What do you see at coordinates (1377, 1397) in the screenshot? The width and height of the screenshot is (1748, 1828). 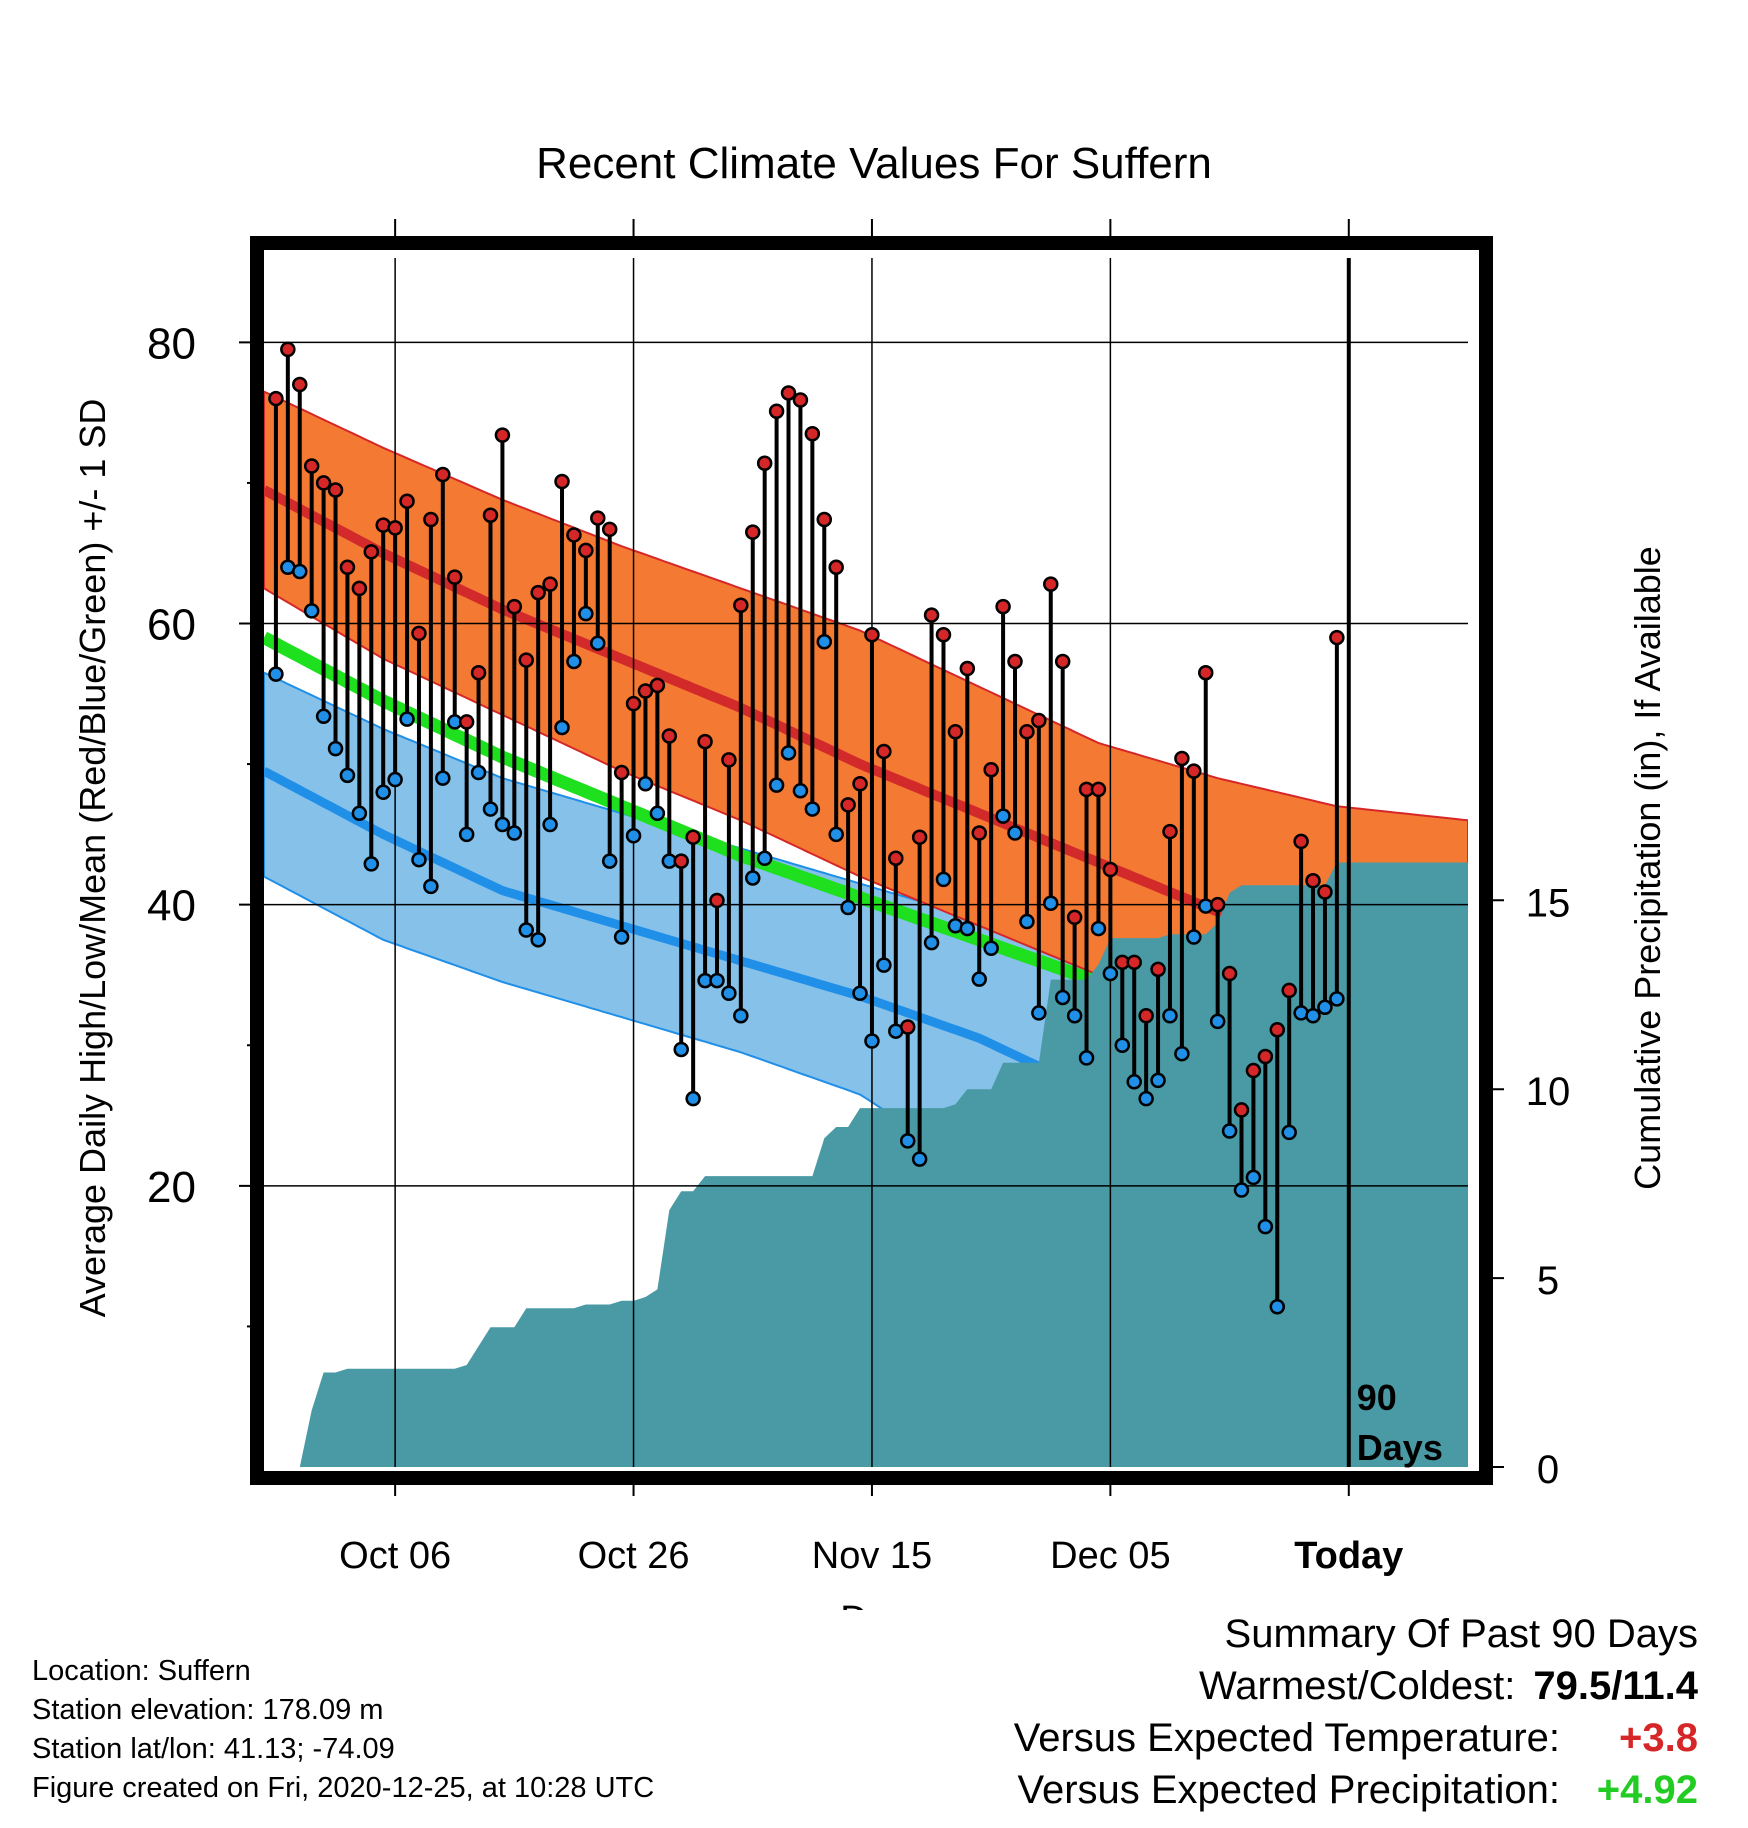 I see `today-marker-label: 90` at bounding box center [1377, 1397].